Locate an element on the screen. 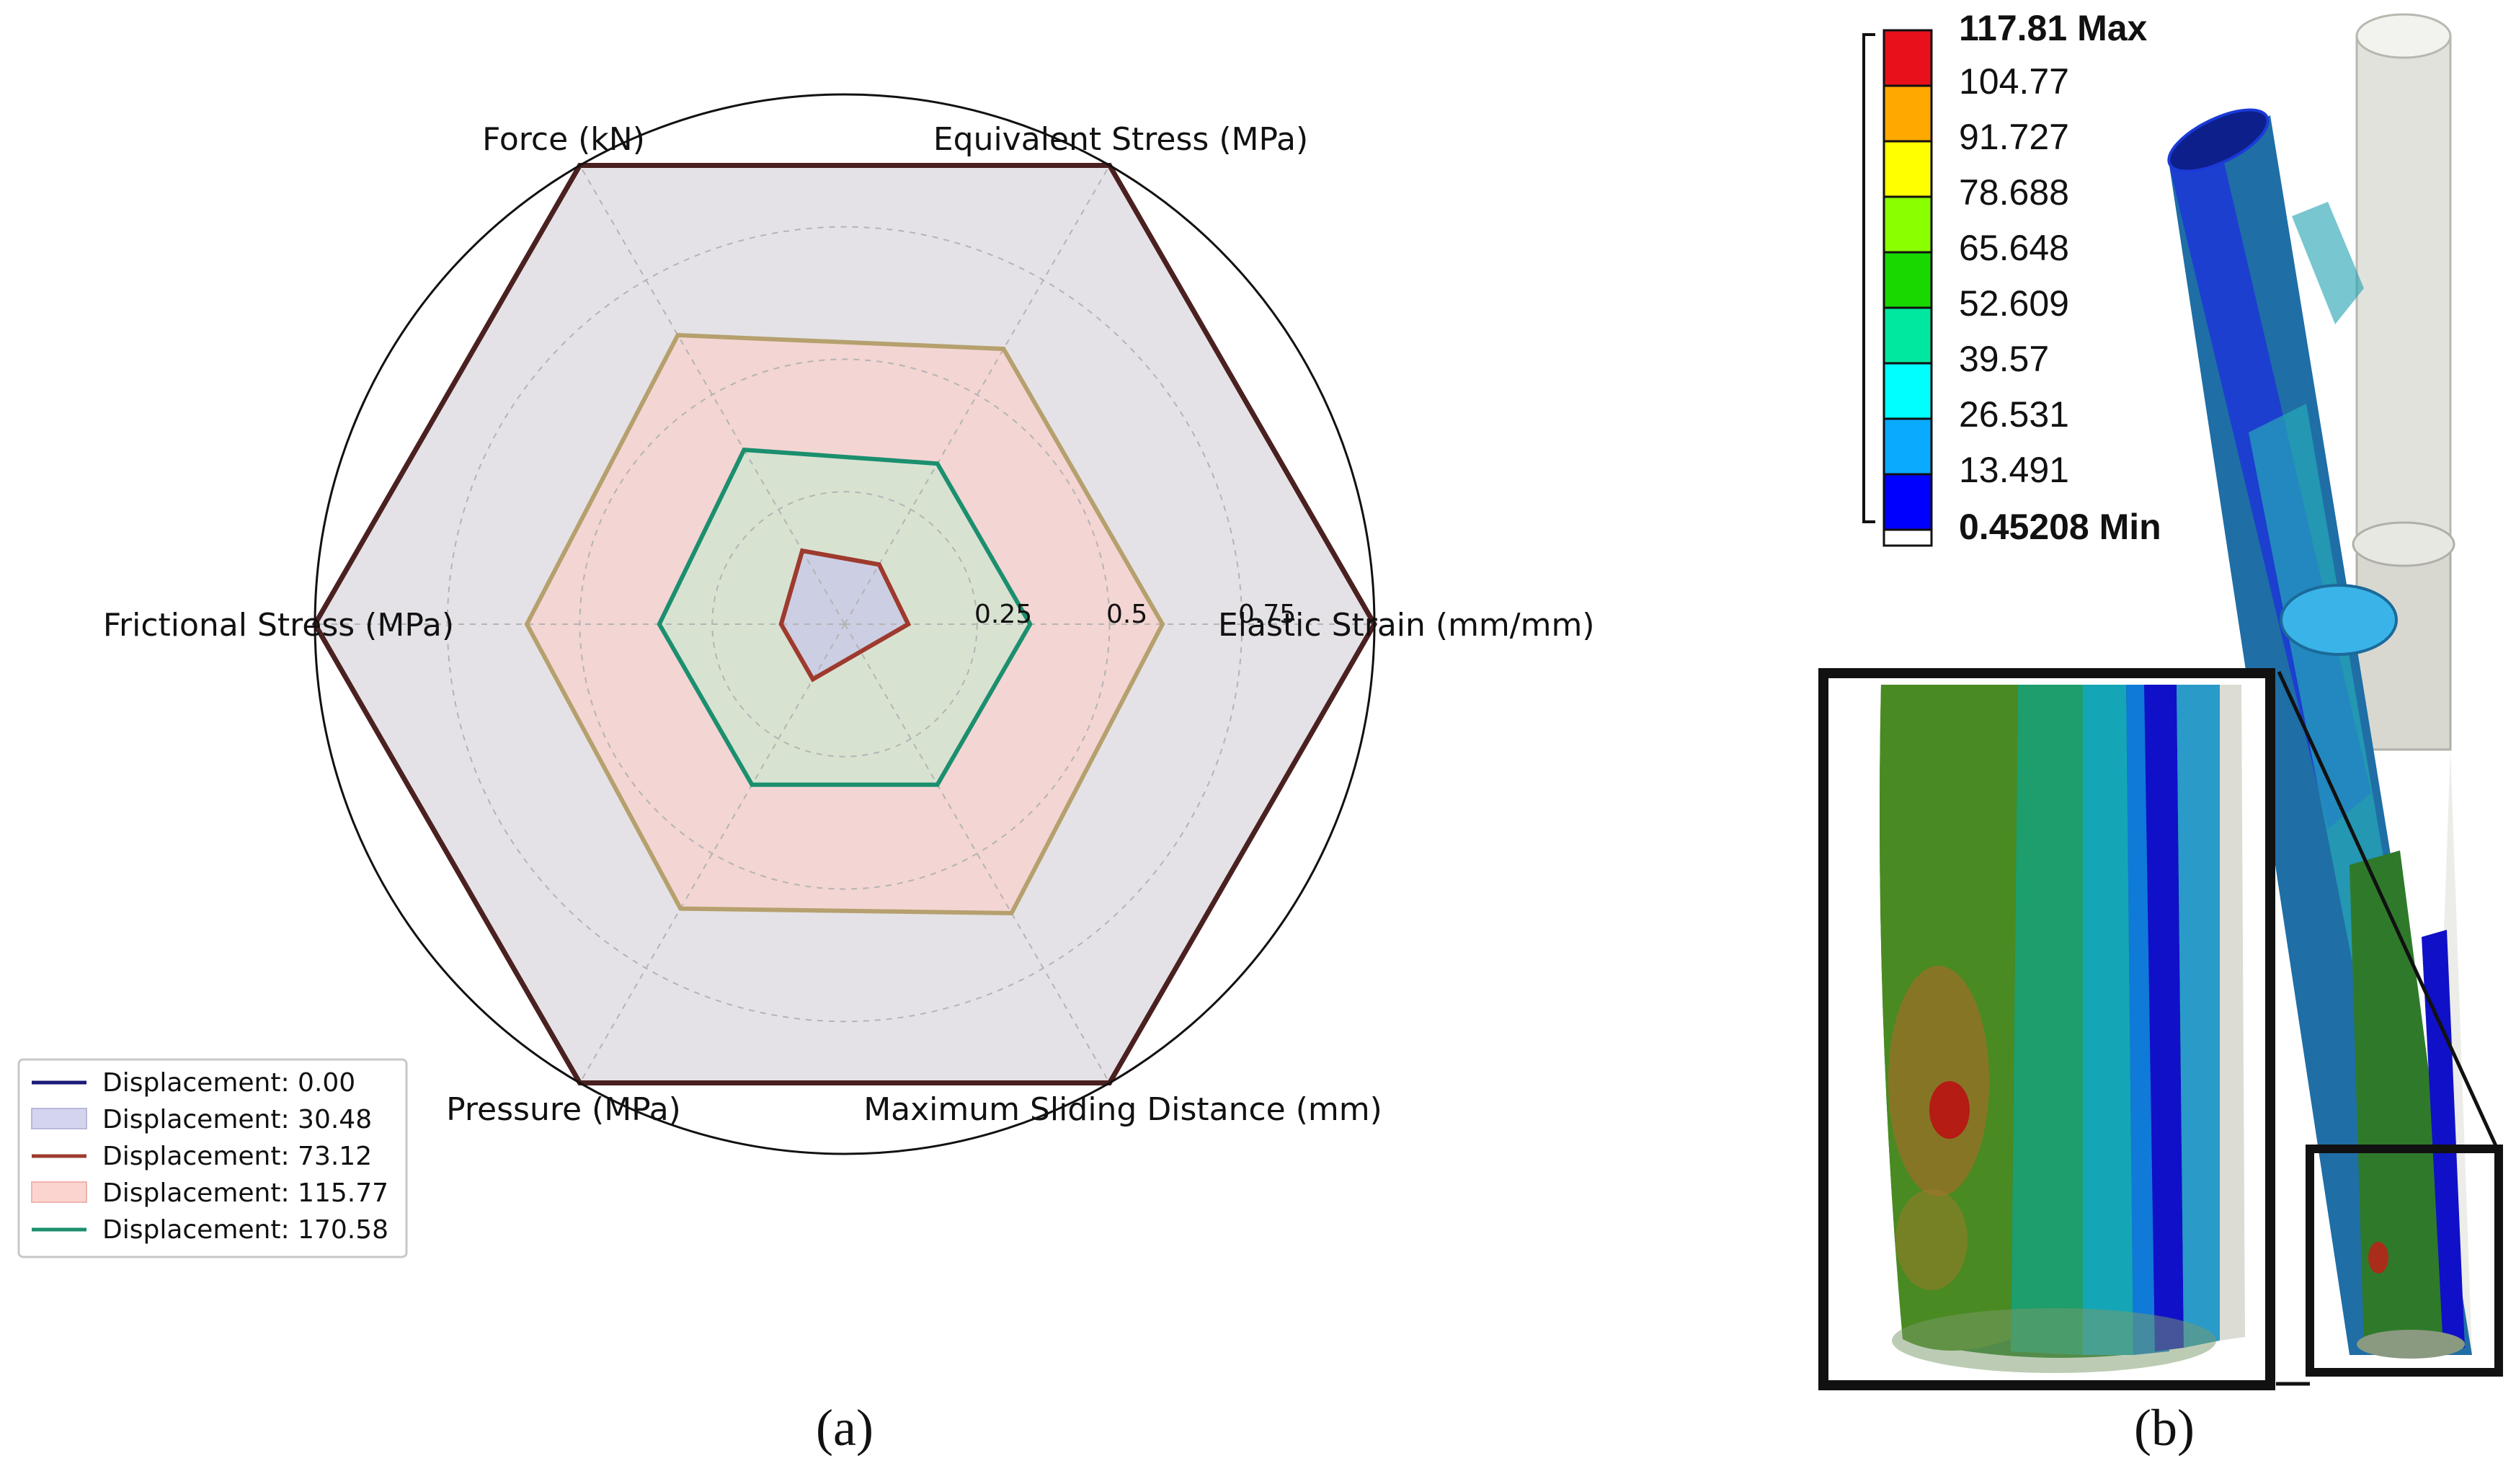 The image size is (2516, 1484). colorbar-level-label: 13.491 is located at coordinates (2014, 470).